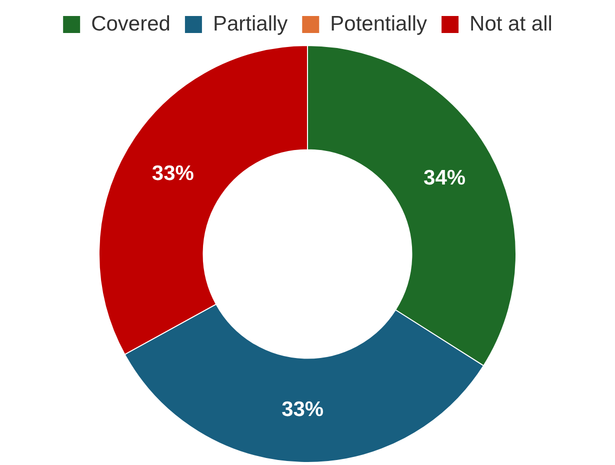 The image size is (615, 465). I want to click on legend-label: Covered, so click(130, 24).